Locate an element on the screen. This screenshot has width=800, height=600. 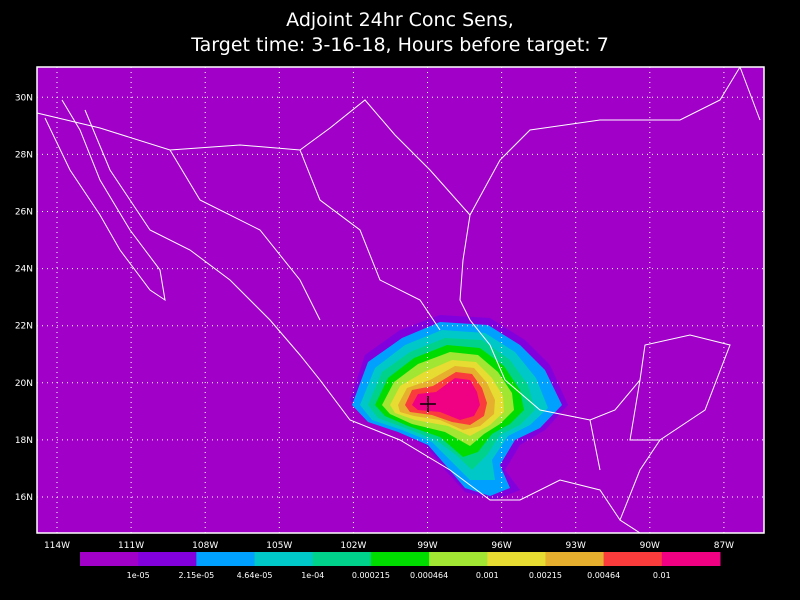
contour-fill is located at coordinates (446, 399).